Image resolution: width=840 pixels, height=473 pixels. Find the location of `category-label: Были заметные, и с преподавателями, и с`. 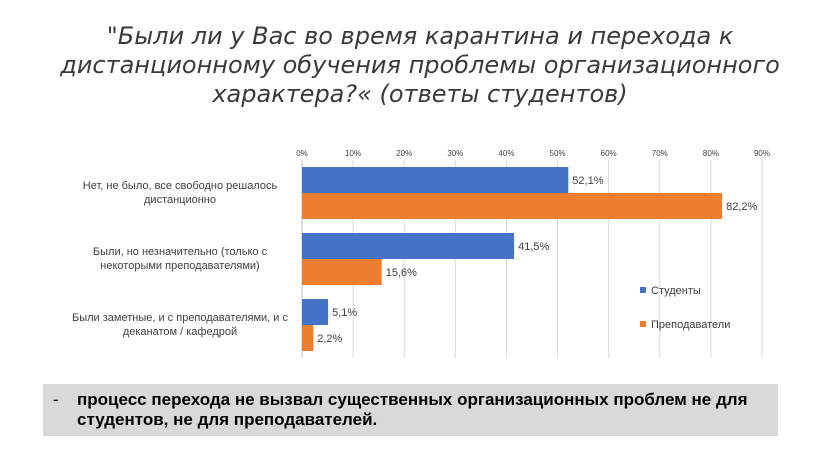

category-label: Были заметные, и с преподавателями, и с is located at coordinates (180, 318).